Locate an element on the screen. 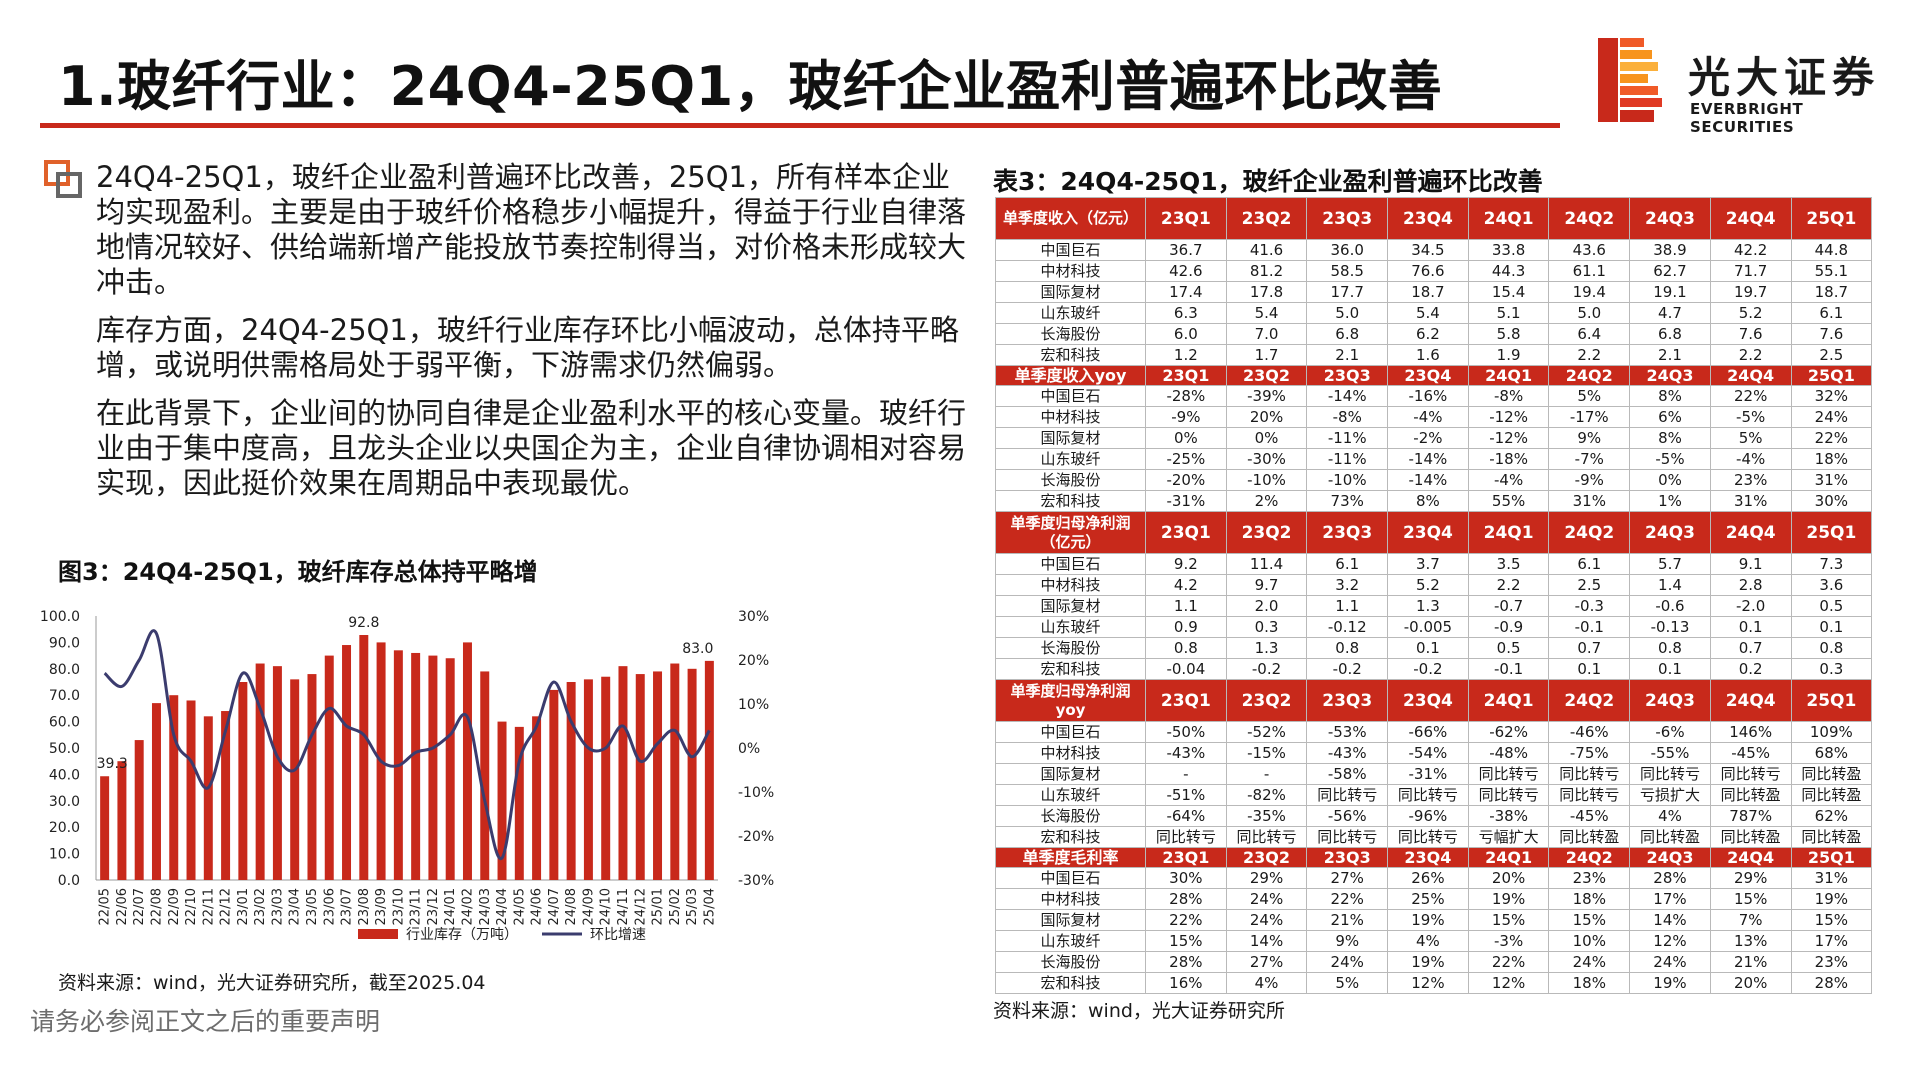 The image size is (1920, 1080). table-cell: 5.1 is located at coordinates (1508, 313).